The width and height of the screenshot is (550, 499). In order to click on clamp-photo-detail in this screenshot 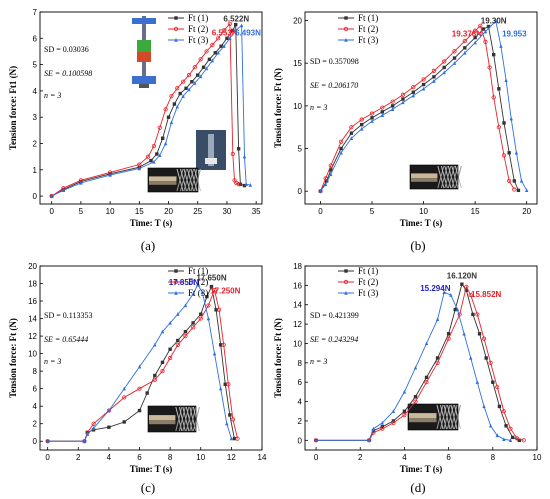, I will do `click(211, 161)`.